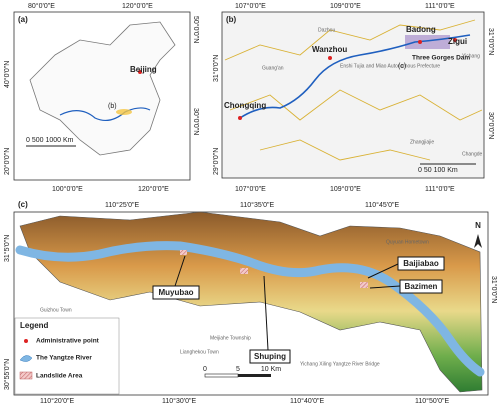  What do you see at coordinates (140, 72) in the screenshot?
I see `capital-point` at bounding box center [140, 72].